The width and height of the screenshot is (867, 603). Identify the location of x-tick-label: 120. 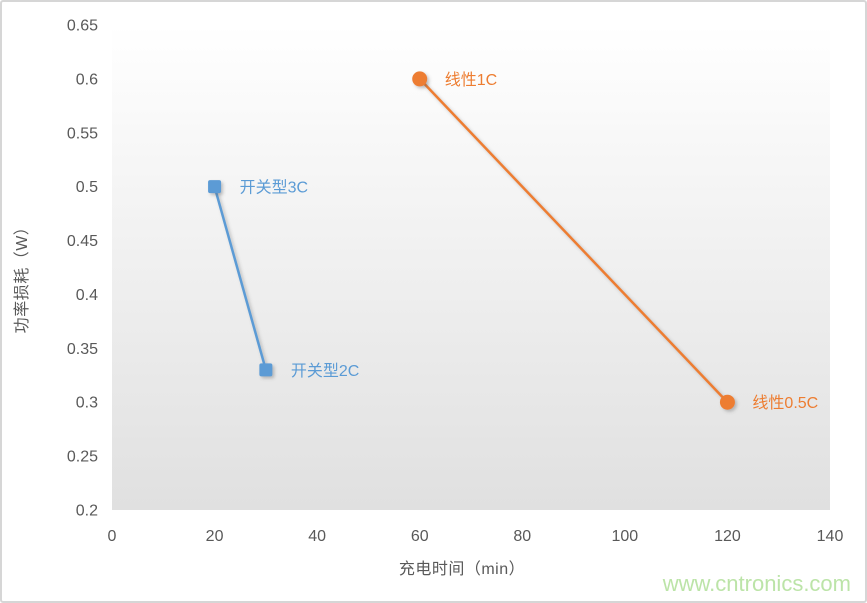
(727, 536).